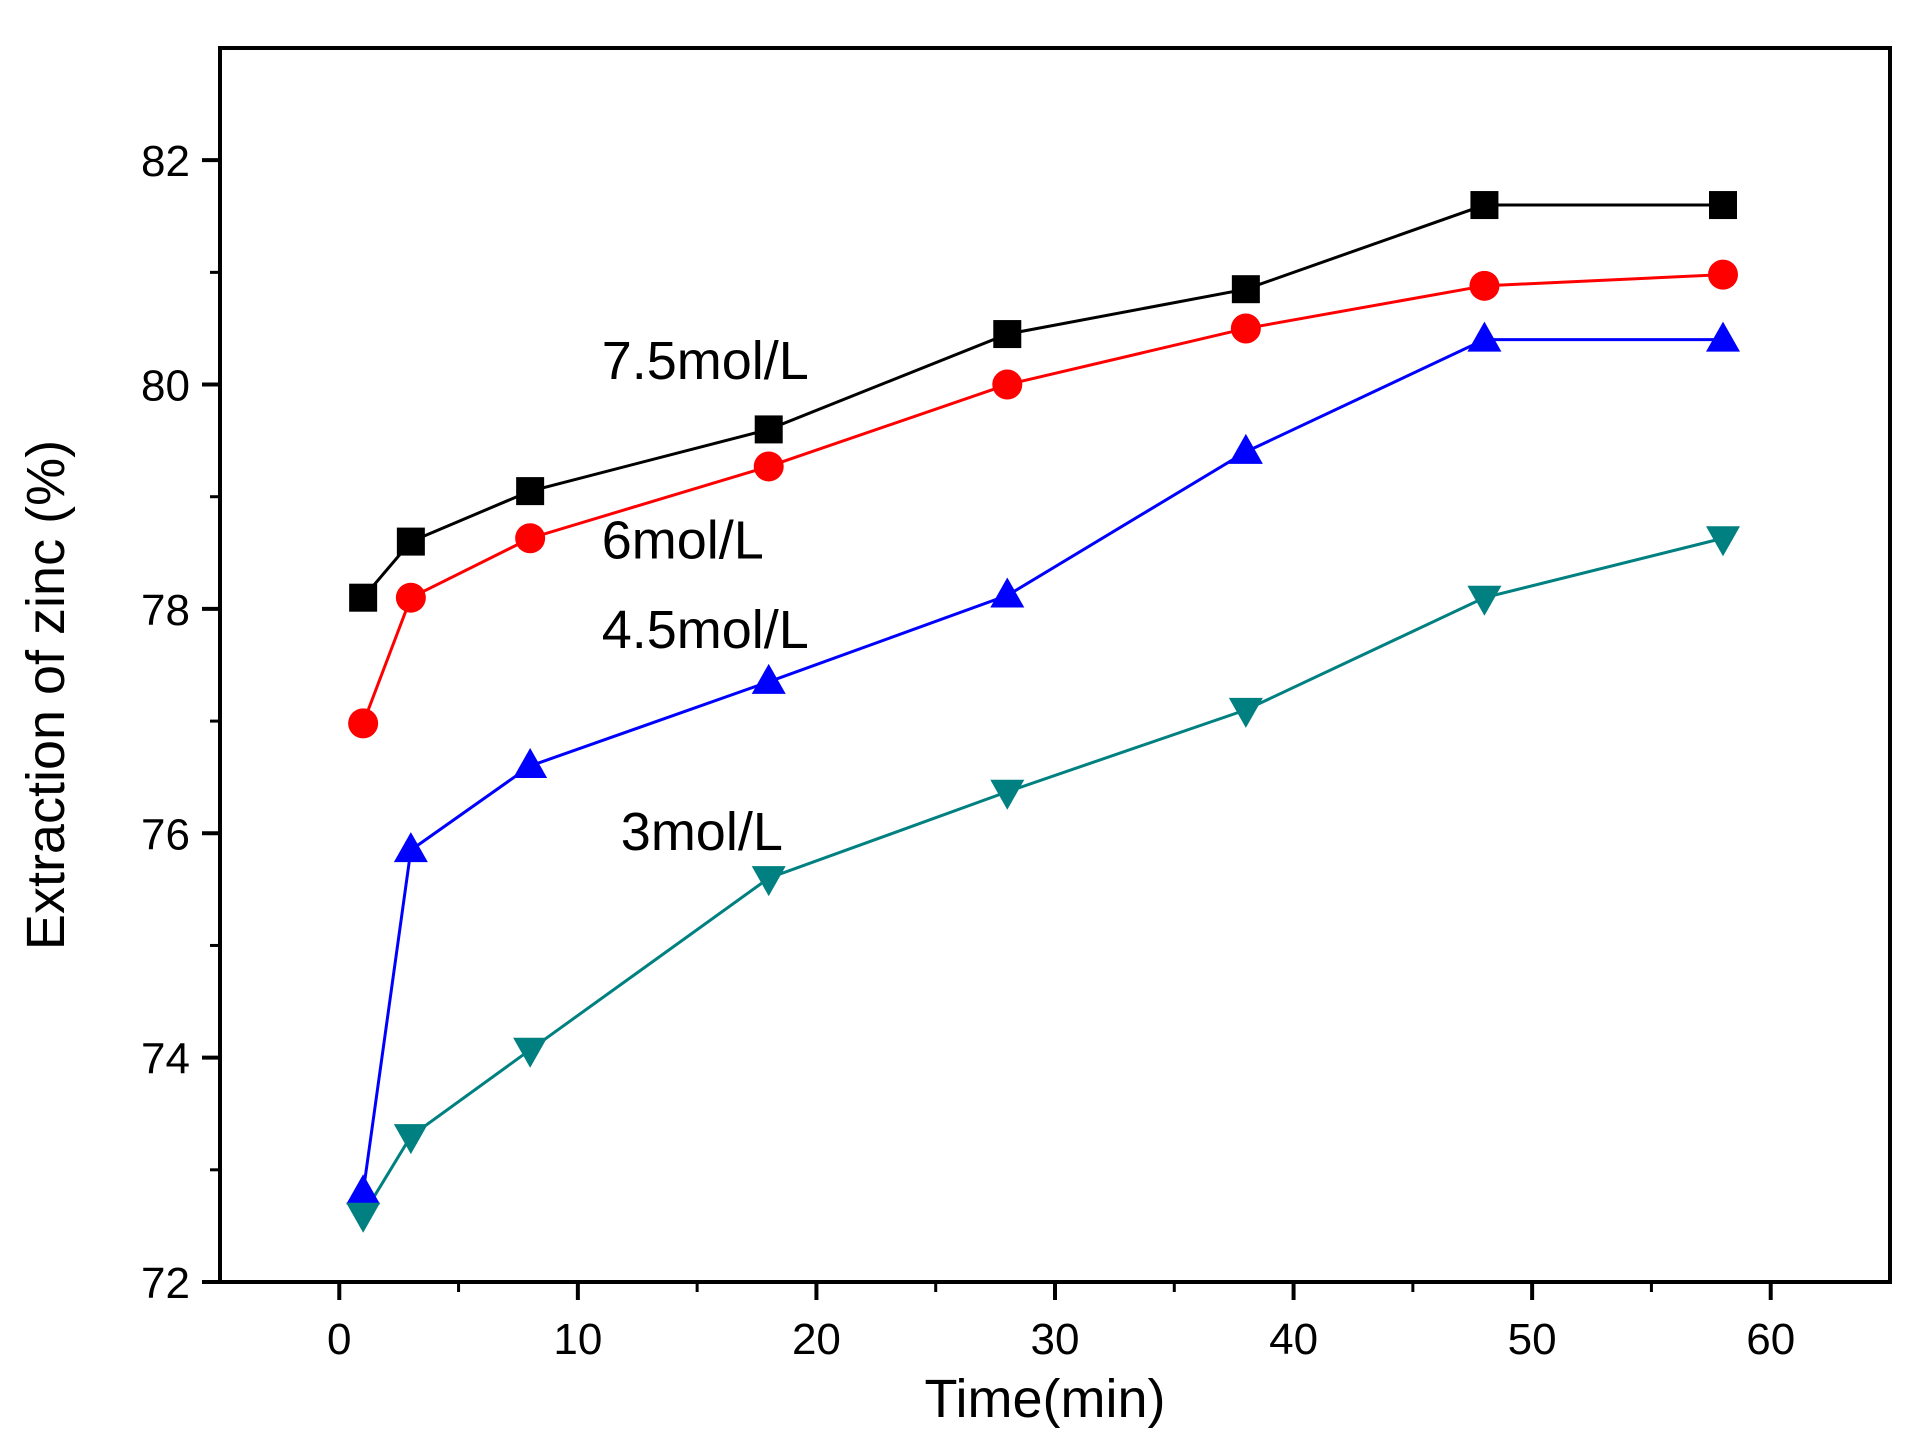 The image size is (1914, 1447). I want to click on annotation-label-3: 3mol/L, so click(702, 832).